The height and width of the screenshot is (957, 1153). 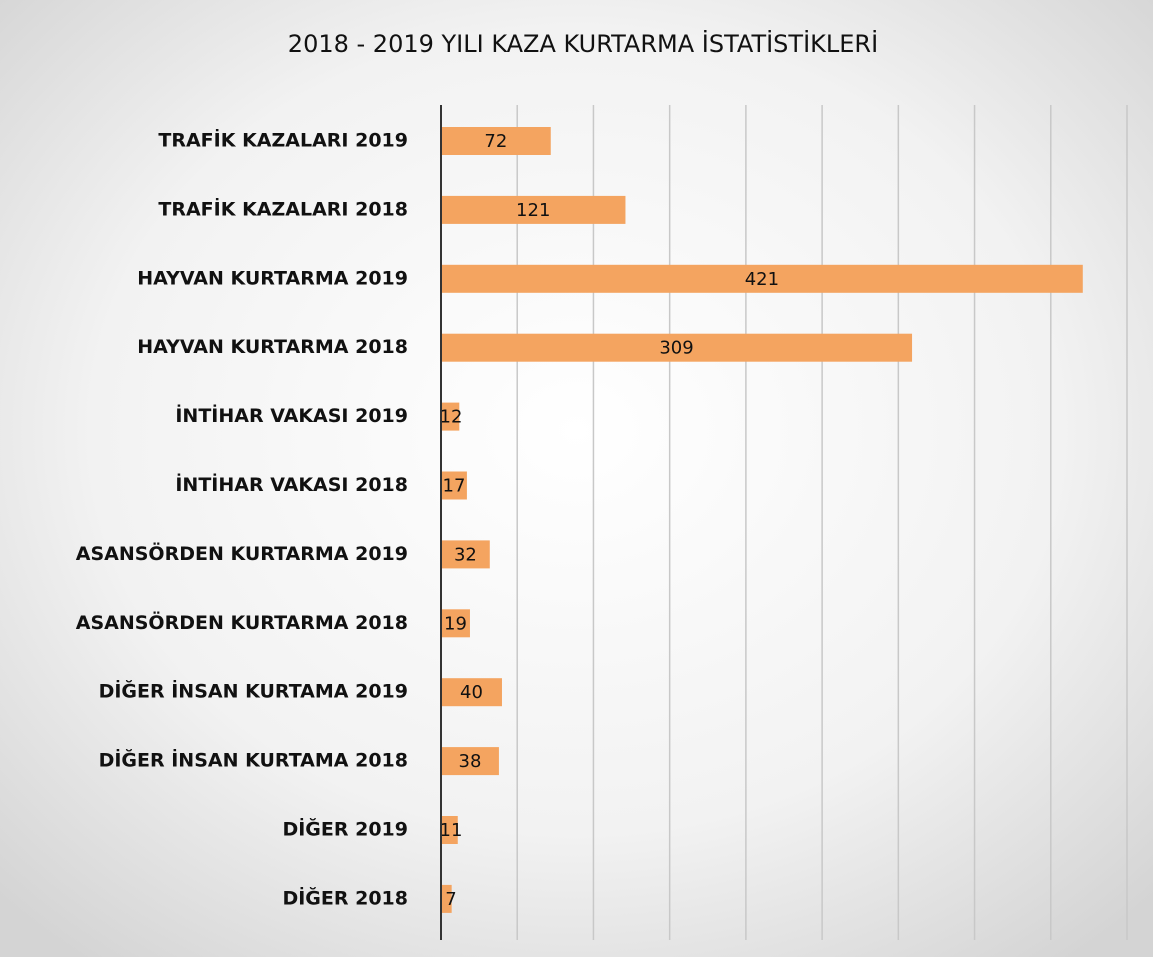 What do you see at coordinates (272, 278) in the screenshot?
I see `y-tick-label: HAYVAN KURTARMA 2019` at bounding box center [272, 278].